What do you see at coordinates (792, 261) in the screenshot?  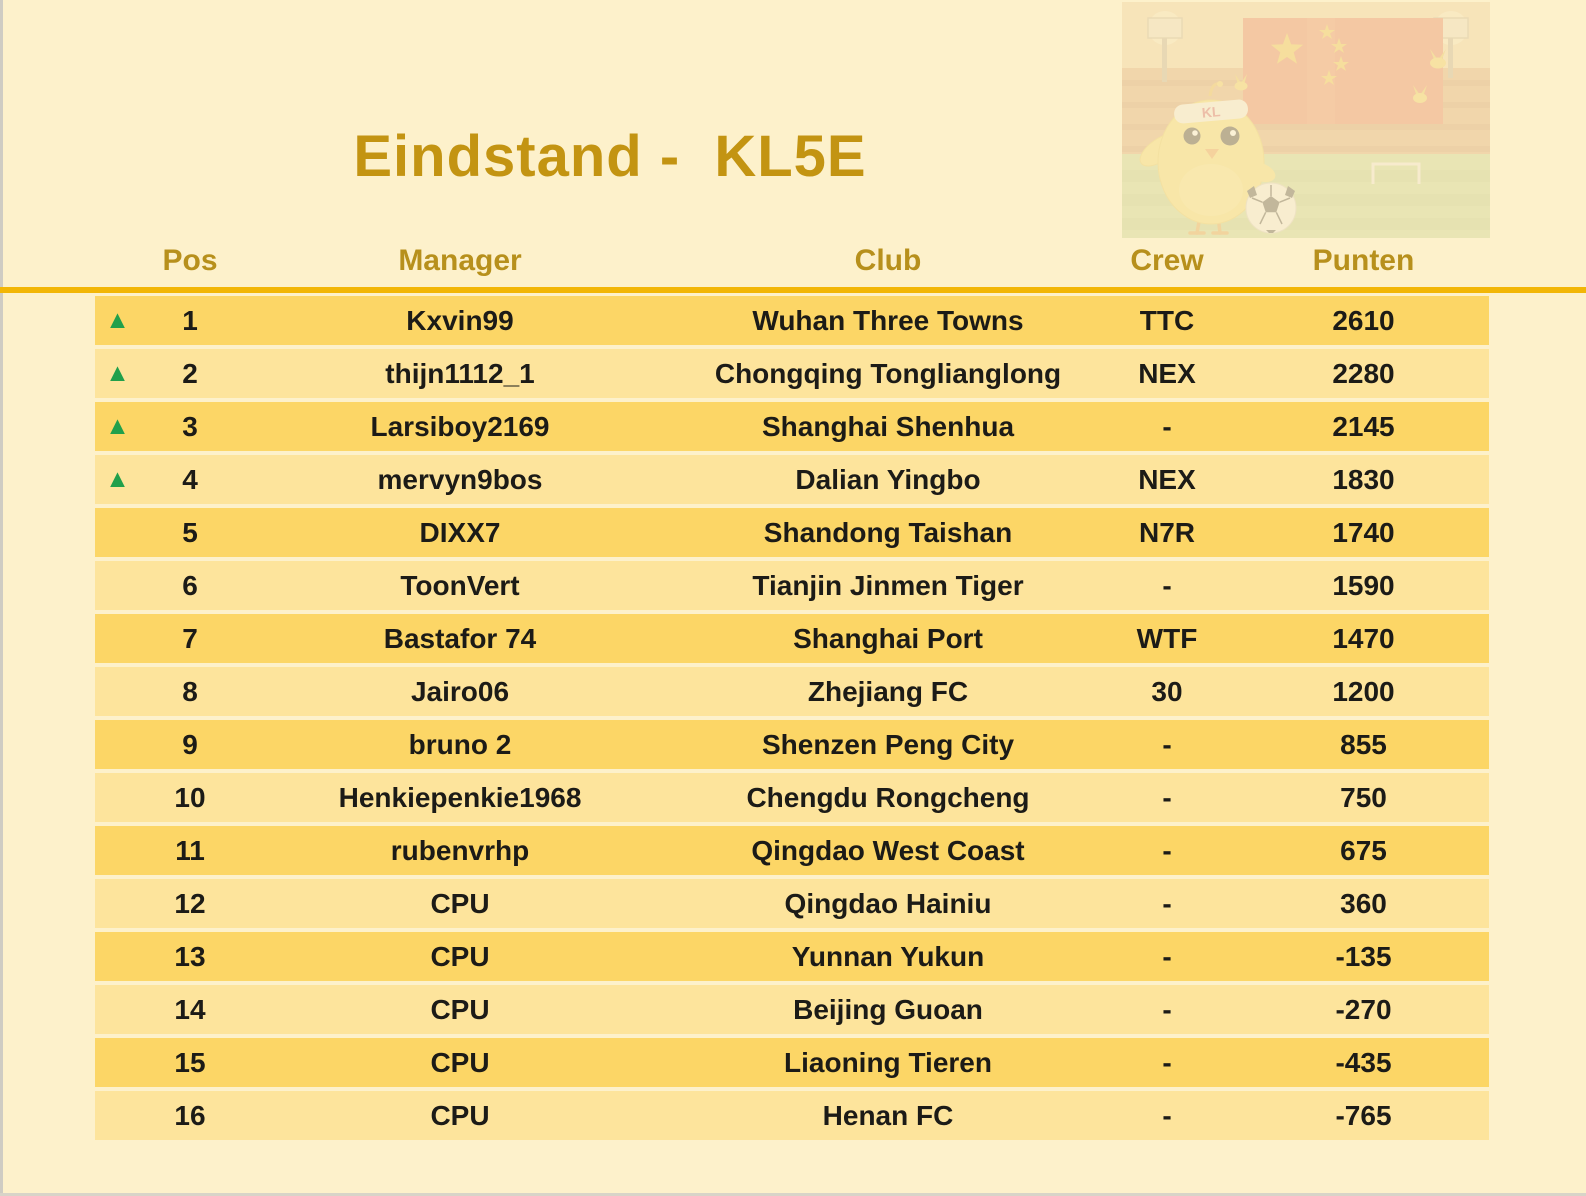 I see `table-header: Pos Manager Club Crew Punten` at bounding box center [792, 261].